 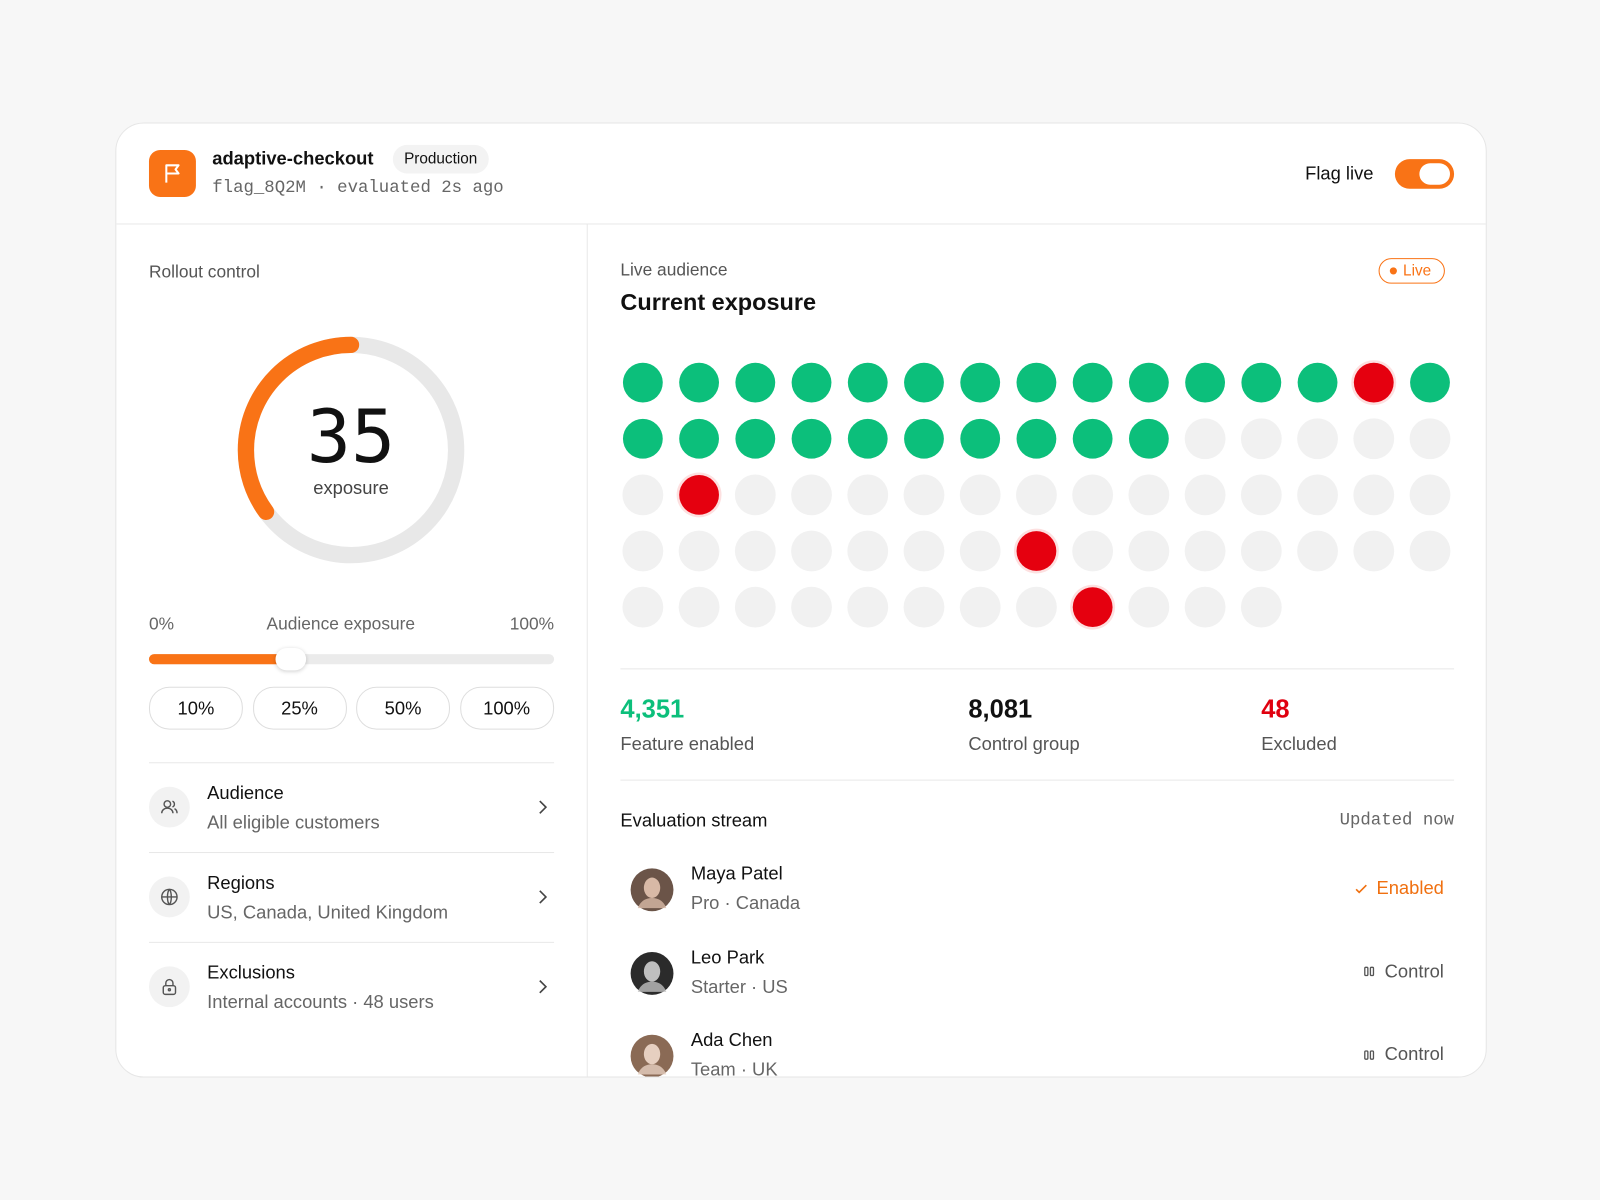 What do you see at coordinates (731, 1039) in the screenshot?
I see `stream-name: Ada Chen` at bounding box center [731, 1039].